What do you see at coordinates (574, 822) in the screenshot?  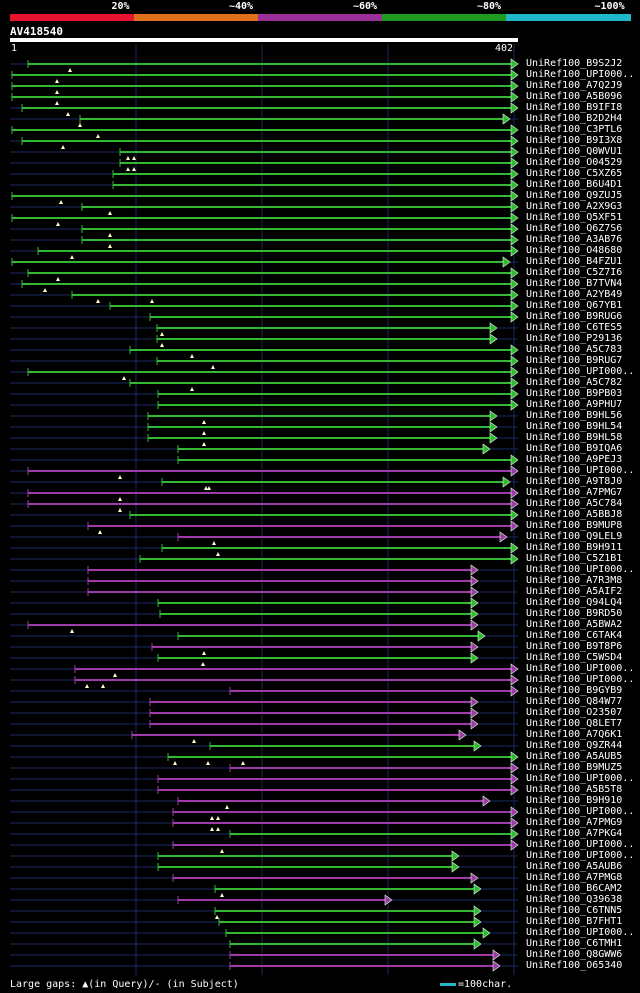 I see `hit-label: UniRef100_A7PMG9` at bounding box center [574, 822].